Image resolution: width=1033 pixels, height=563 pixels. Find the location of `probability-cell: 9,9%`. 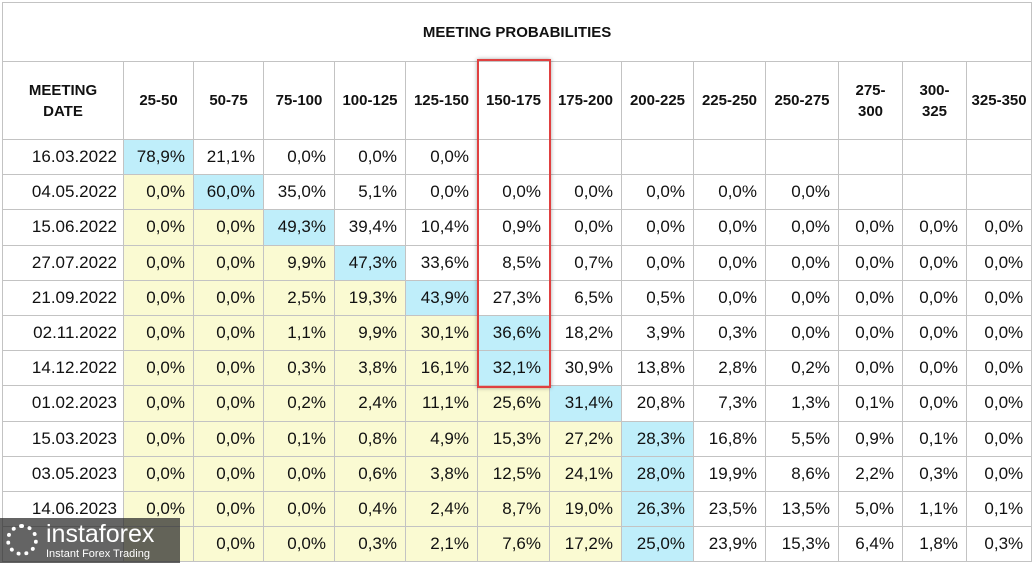

probability-cell: 9,9% is located at coordinates (370, 333).